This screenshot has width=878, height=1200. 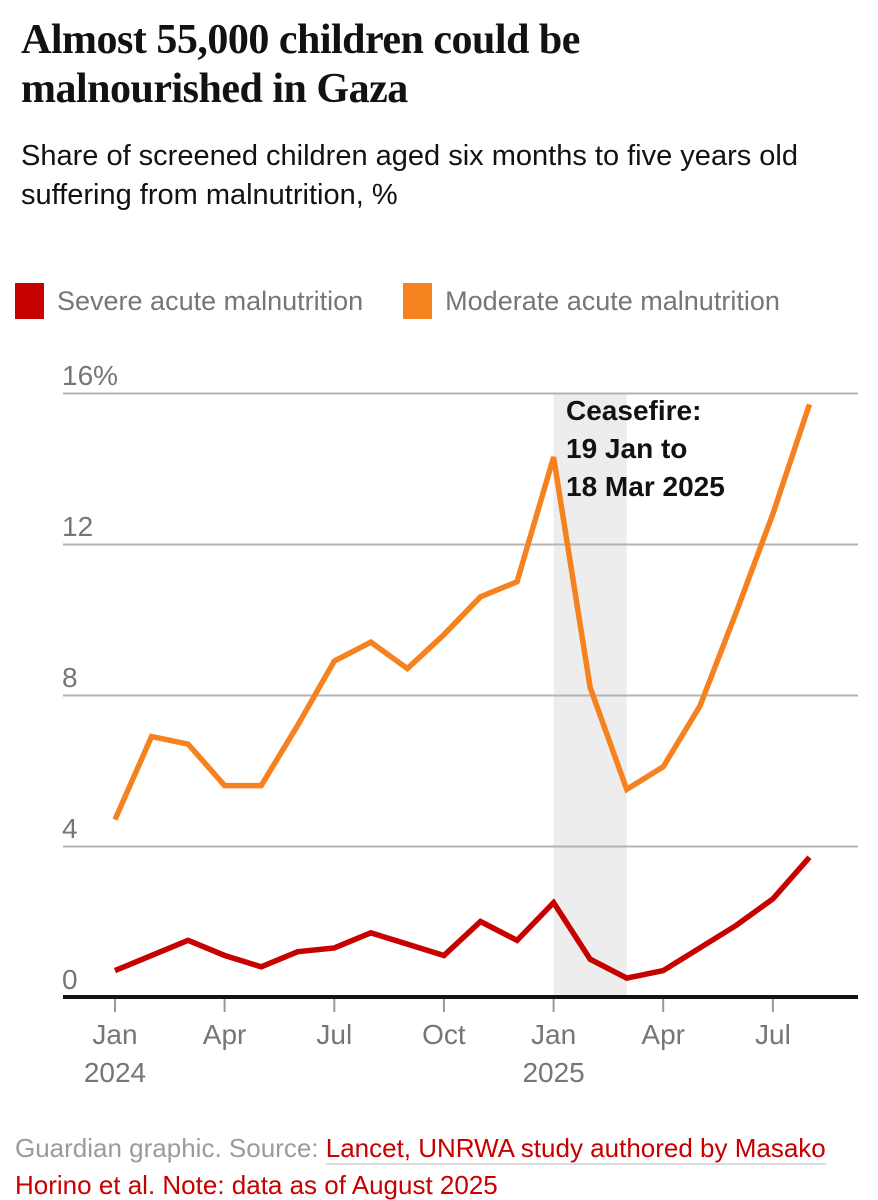 What do you see at coordinates (210, 301) in the screenshot?
I see `legend-label-severe: Severe acute malnutrition` at bounding box center [210, 301].